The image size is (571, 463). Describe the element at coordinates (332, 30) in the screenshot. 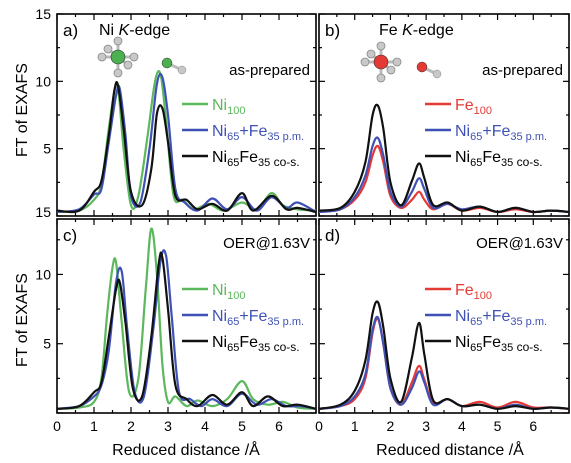

I see `panel-letter: b)` at that location.